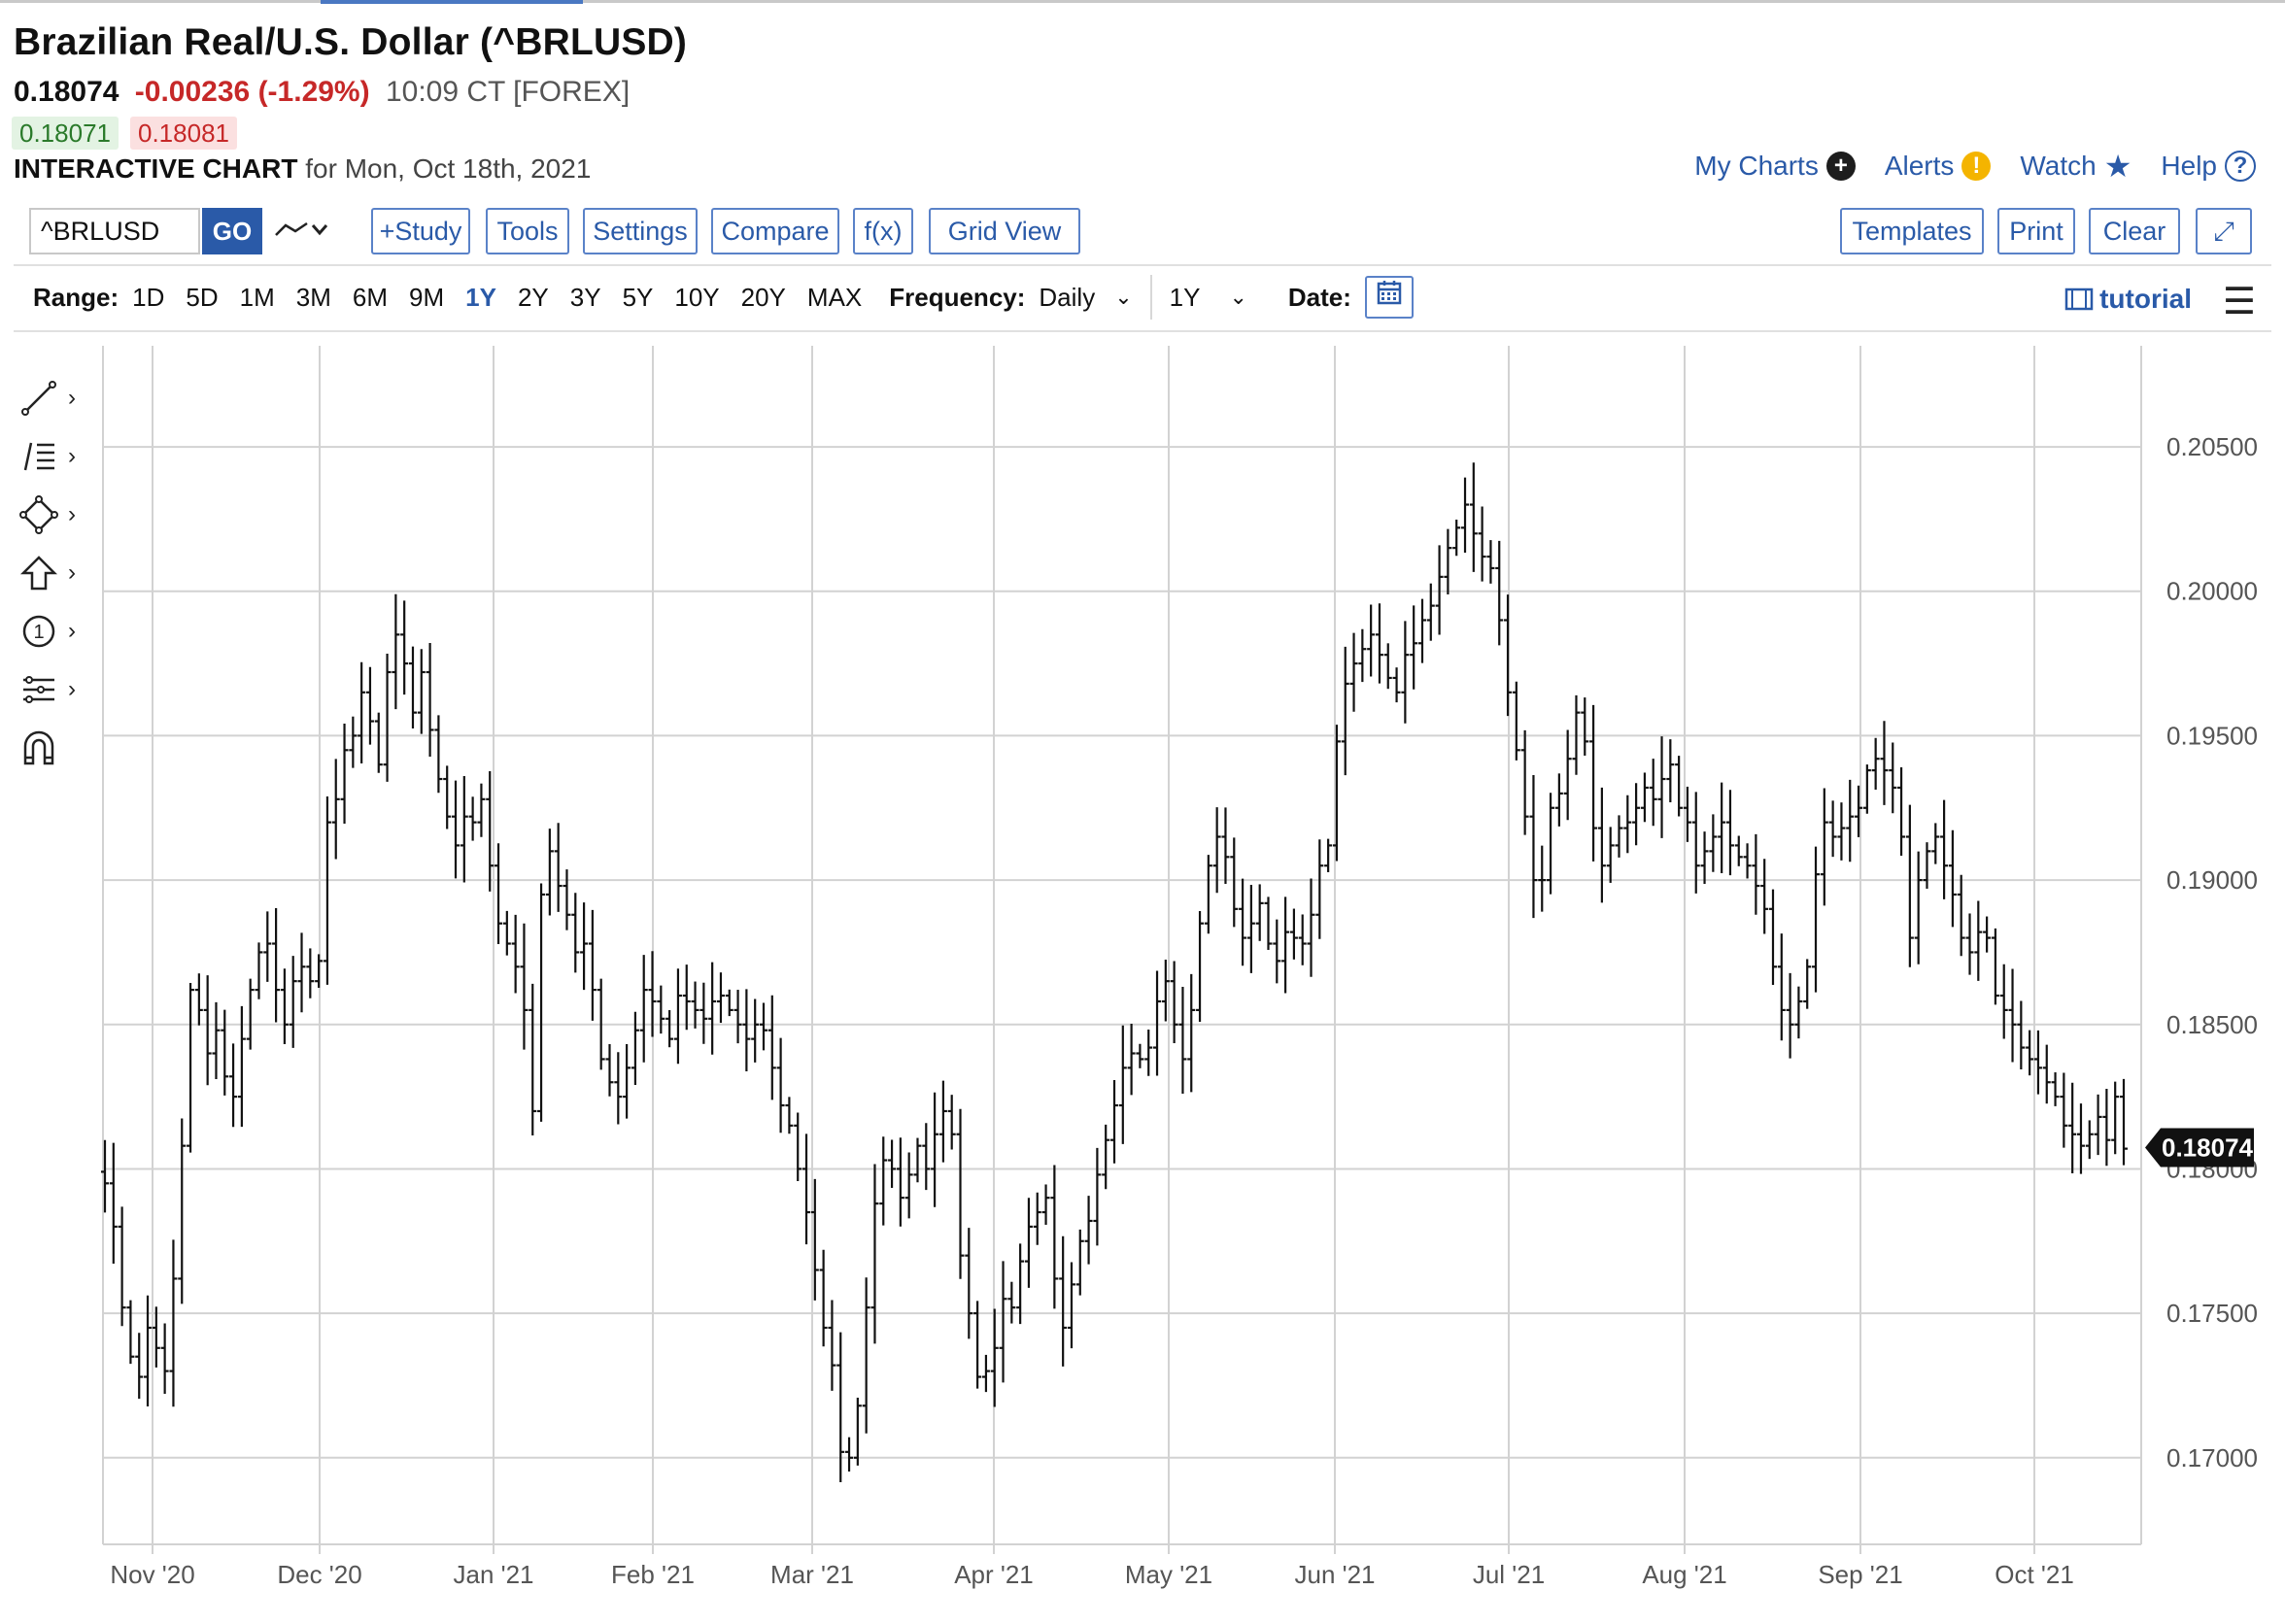 This screenshot has height=1624, width=2285. What do you see at coordinates (149, 297) in the screenshot?
I see `range-option-1d: 1D` at bounding box center [149, 297].